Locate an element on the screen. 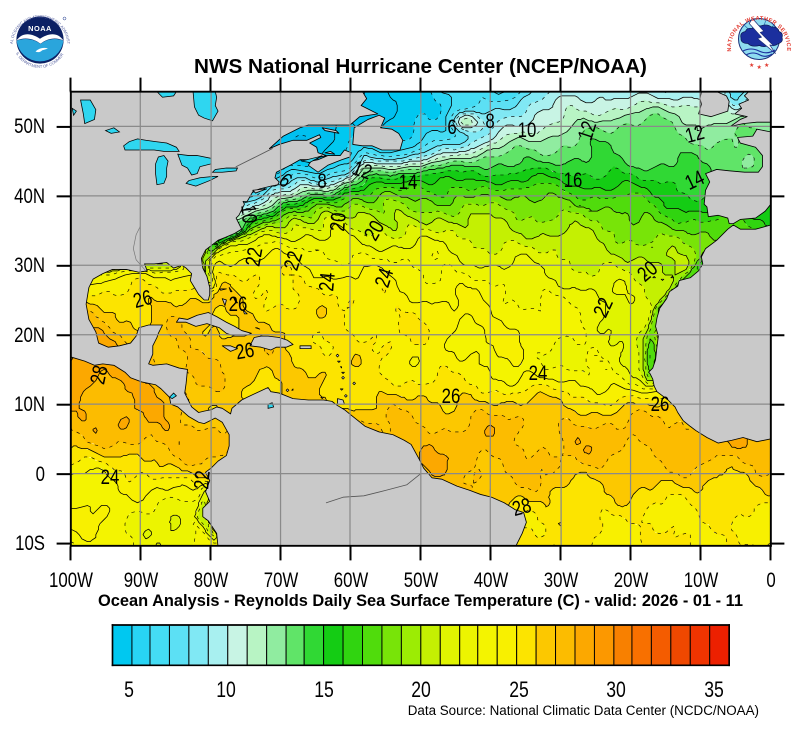  svg-text: NOAA is located at coordinates (40, 28).